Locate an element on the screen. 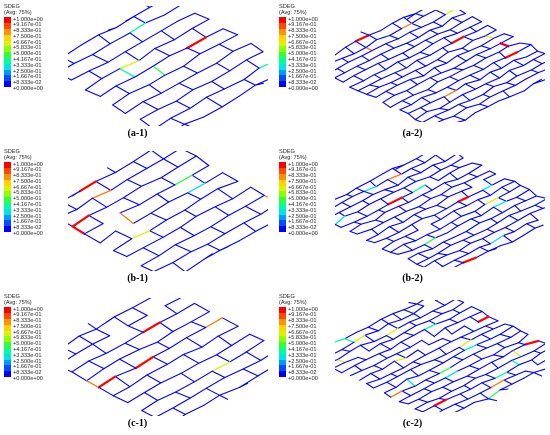 This screenshot has width=550, height=435. legend-value: +6.667e-01 is located at coordinates (27, 332).